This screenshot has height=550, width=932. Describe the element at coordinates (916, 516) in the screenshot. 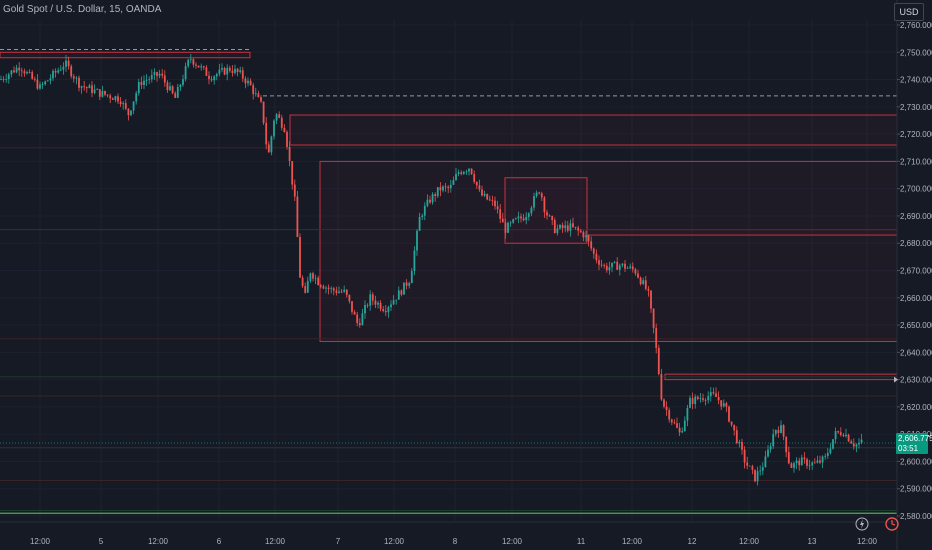

I see `price-tick-label: 2,580.000` at that location.